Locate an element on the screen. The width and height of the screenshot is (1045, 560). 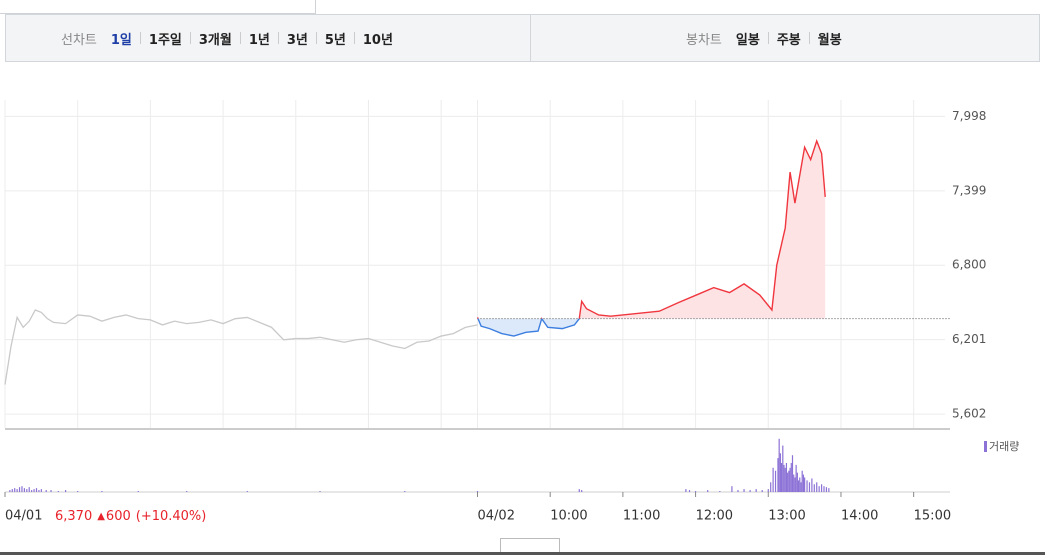
price-line-up is located at coordinates (651, 228).